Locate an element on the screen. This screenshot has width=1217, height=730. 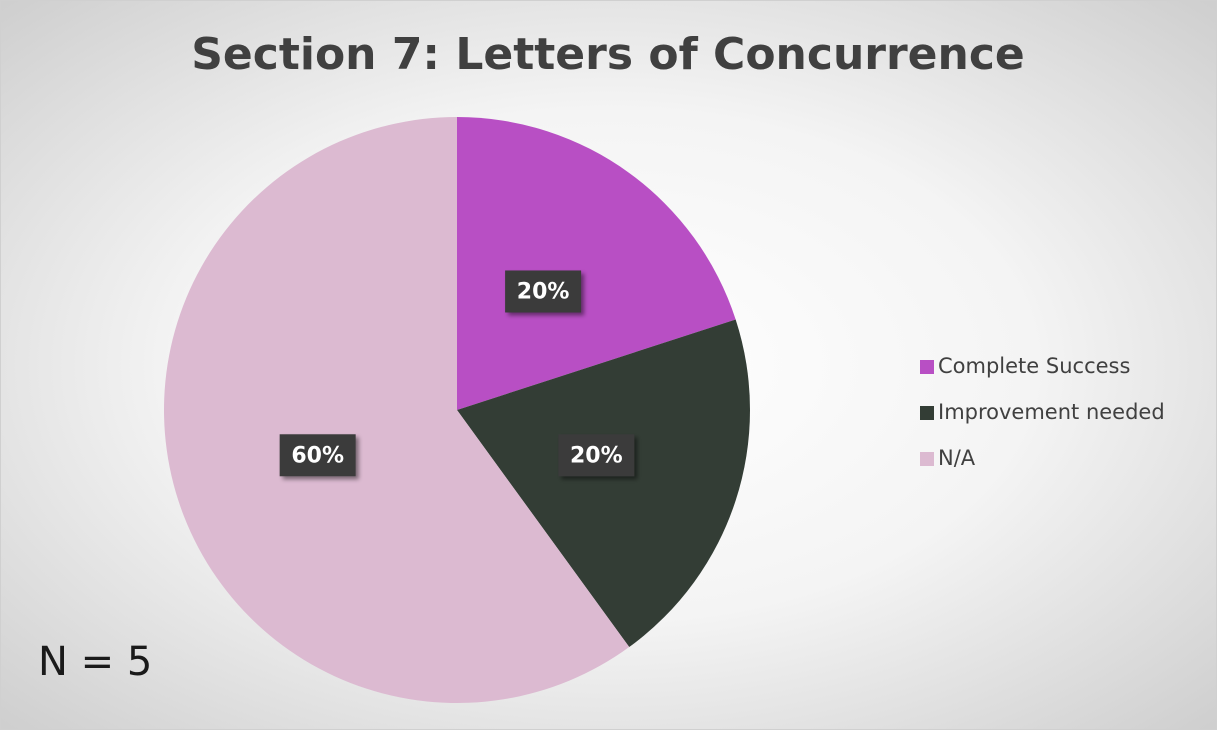
legend-label: Complete Success is located at coordinates (1034, 366).